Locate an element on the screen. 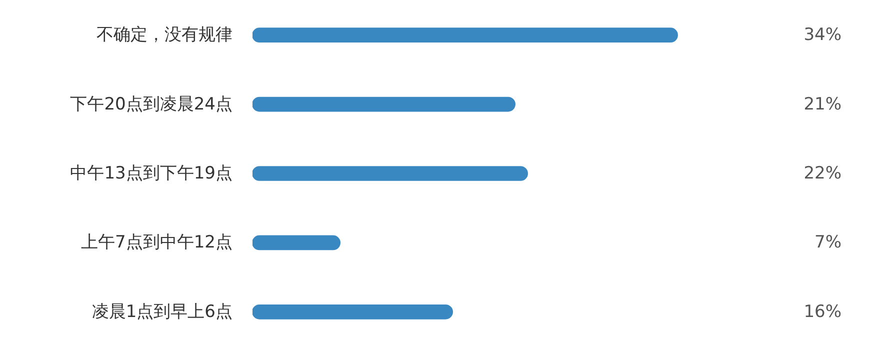 The height and width of the screenshot is (346, 871). data-label: 34% is located at coordinates (823, 35).